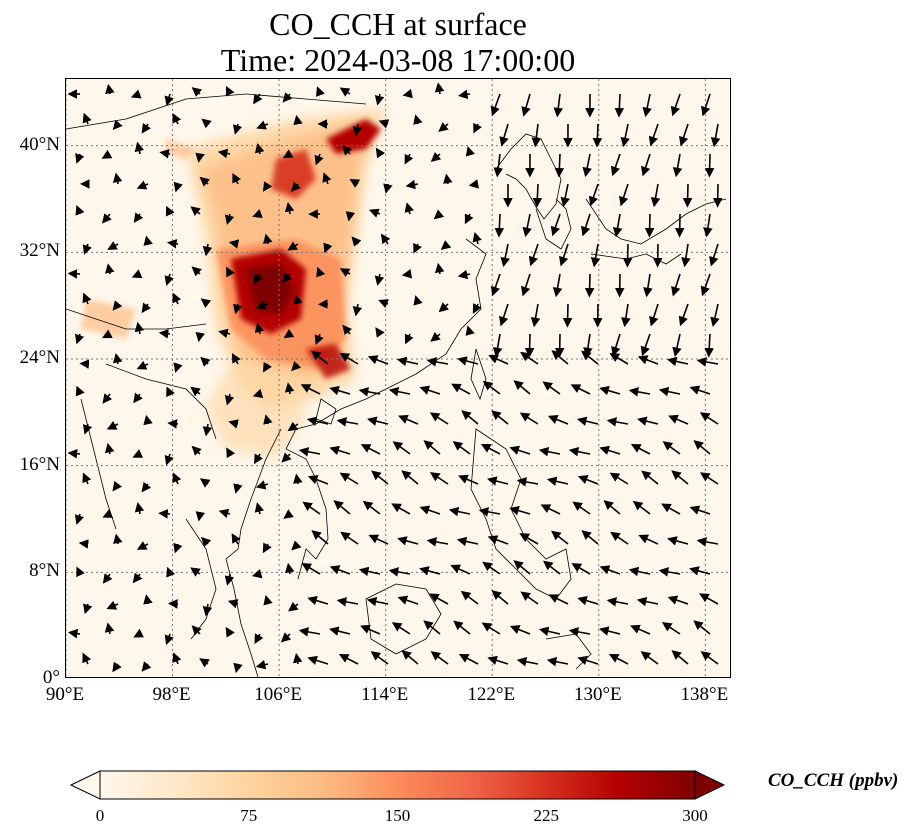  I want to click on lat-tick-label: 40°N, so click(39, 144).